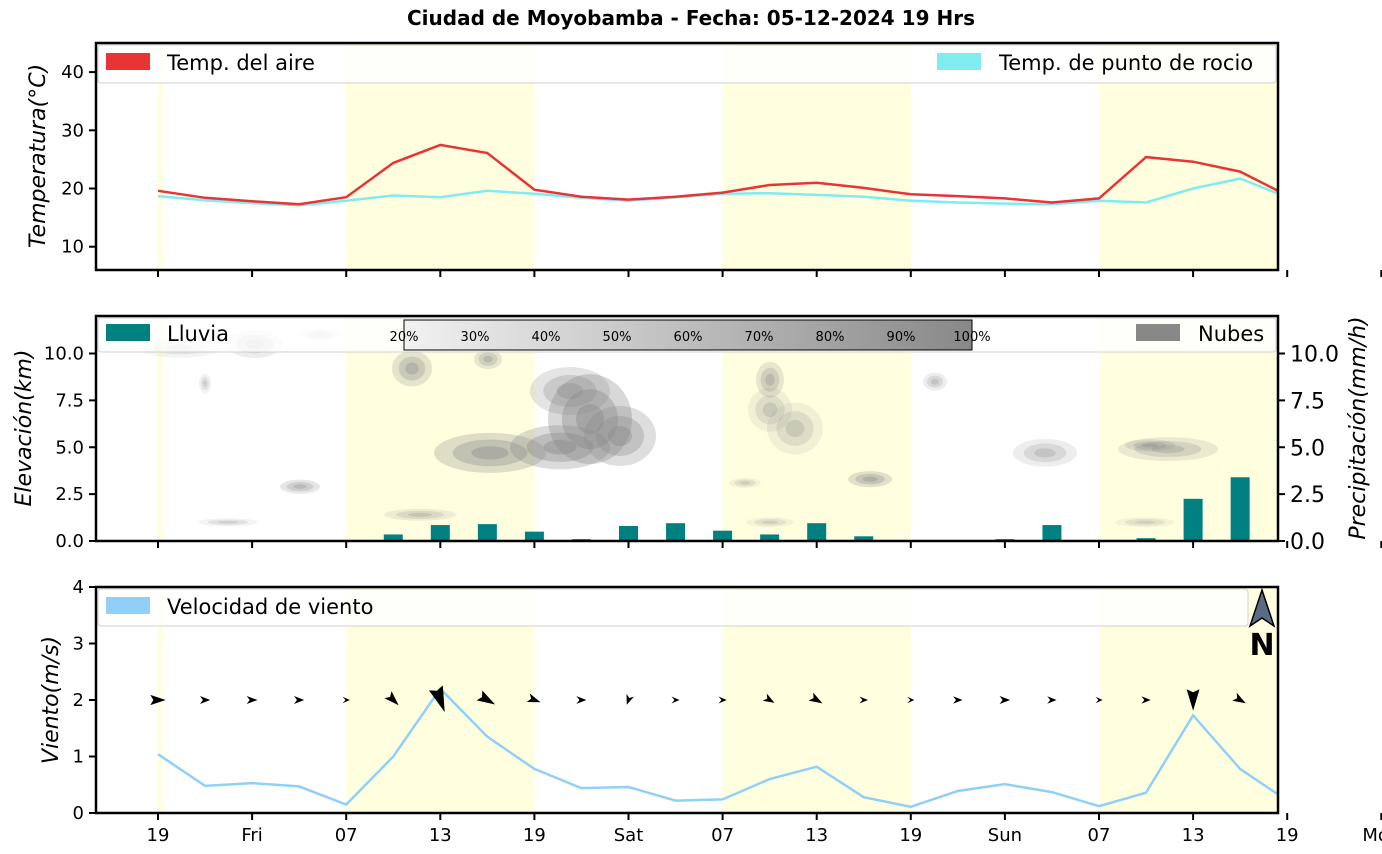  Describe the element at coordinates (959, 61) in the screenshot. I see `legend-swatch-dew` at that location.